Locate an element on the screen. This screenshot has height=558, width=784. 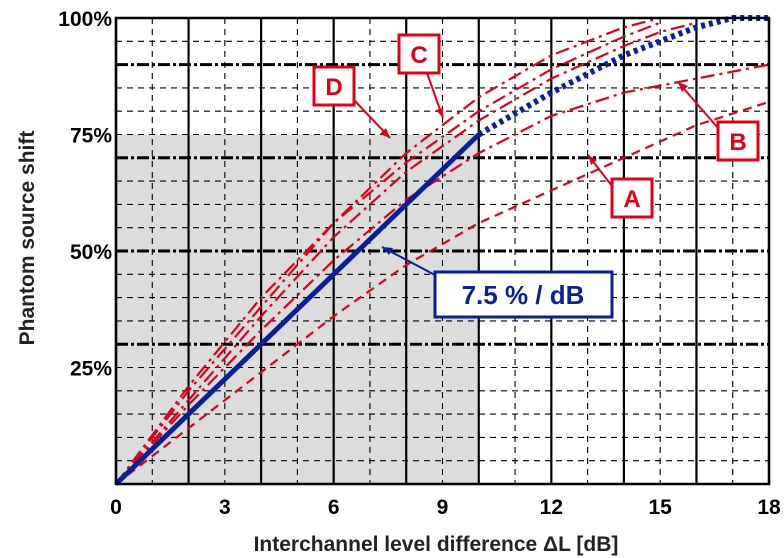
callout-A-label: A is located at coordinates (631, 199).